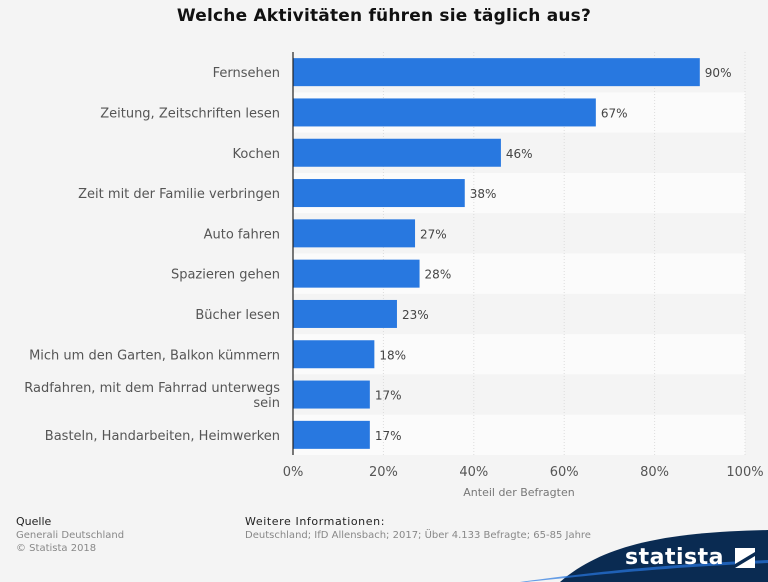 The image size is (768, 582). I want to click on statista-logo-text: statista, so click(674, 557).